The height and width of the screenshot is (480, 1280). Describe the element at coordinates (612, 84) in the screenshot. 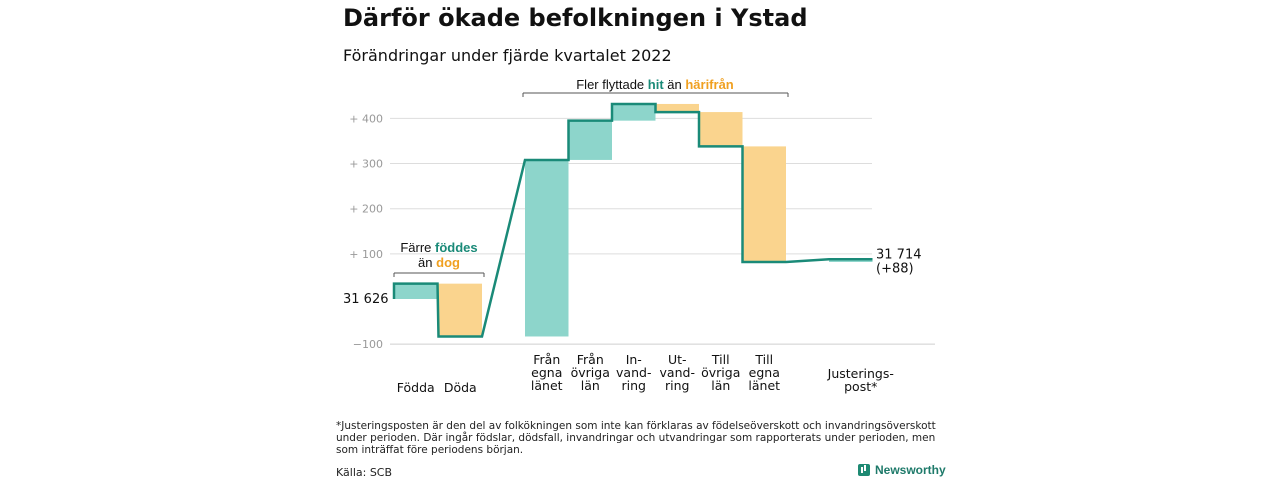

I see `annotation-right-part: Fler flyttade` at that location.